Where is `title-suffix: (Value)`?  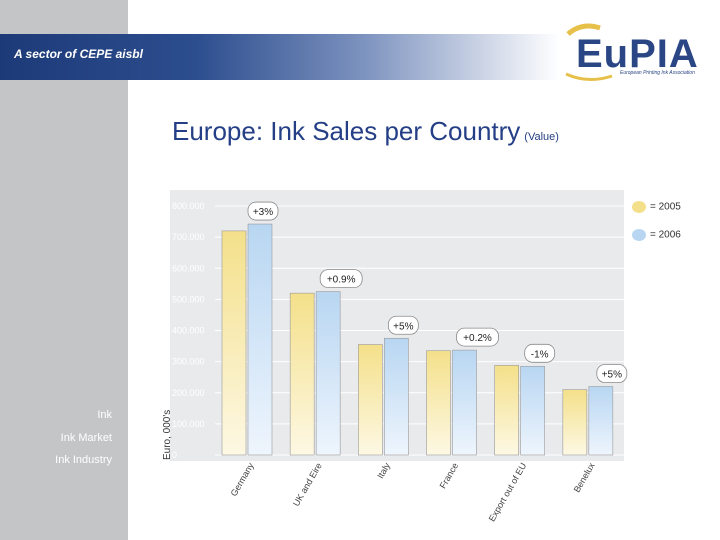
title-suffix: (Value) is located at coordinates (541, 137).